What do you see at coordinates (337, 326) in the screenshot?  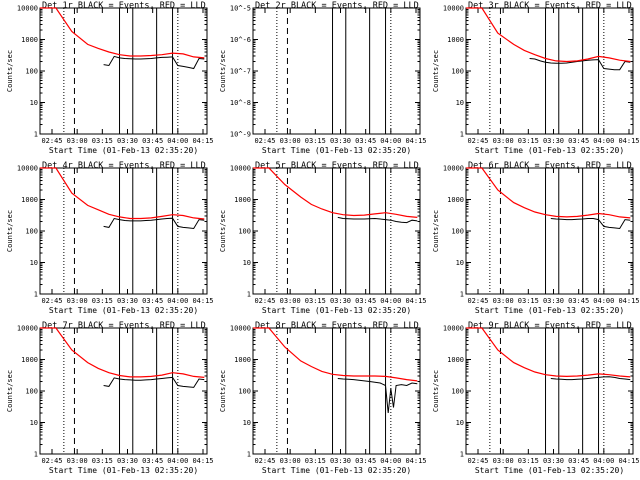 I see `panel-title: Det 8r BLACK = Events, RED = LLD` at bounding box center [337, 326].